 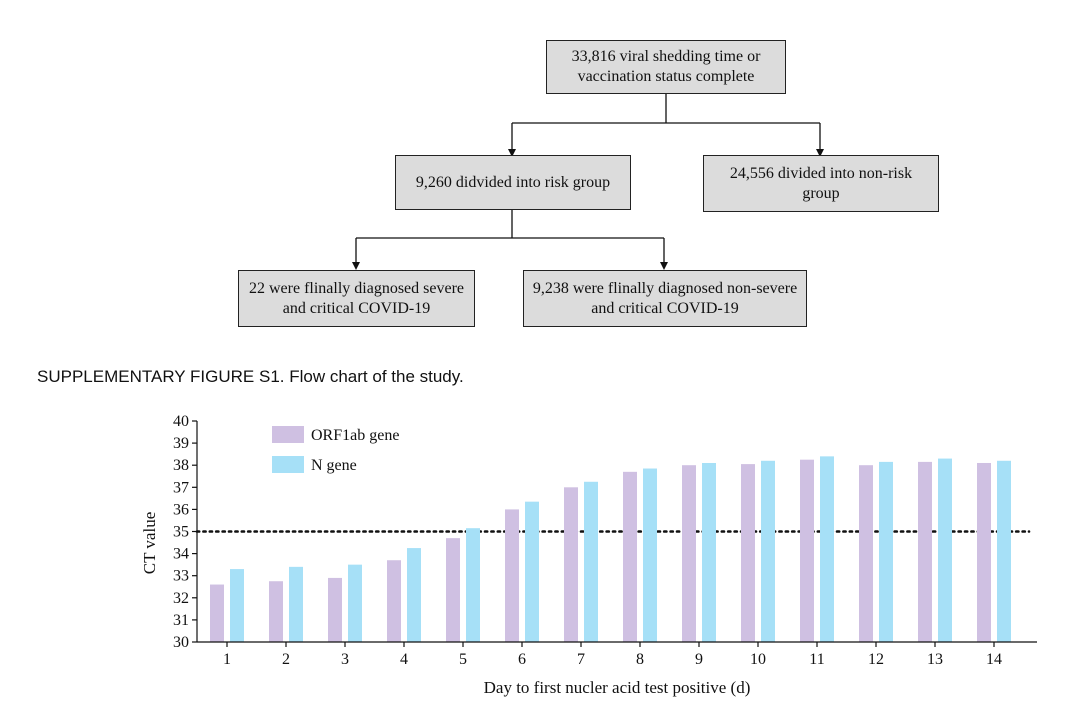 I want to click on legend-label-ngene: N gene, so click(x=334, y=465).